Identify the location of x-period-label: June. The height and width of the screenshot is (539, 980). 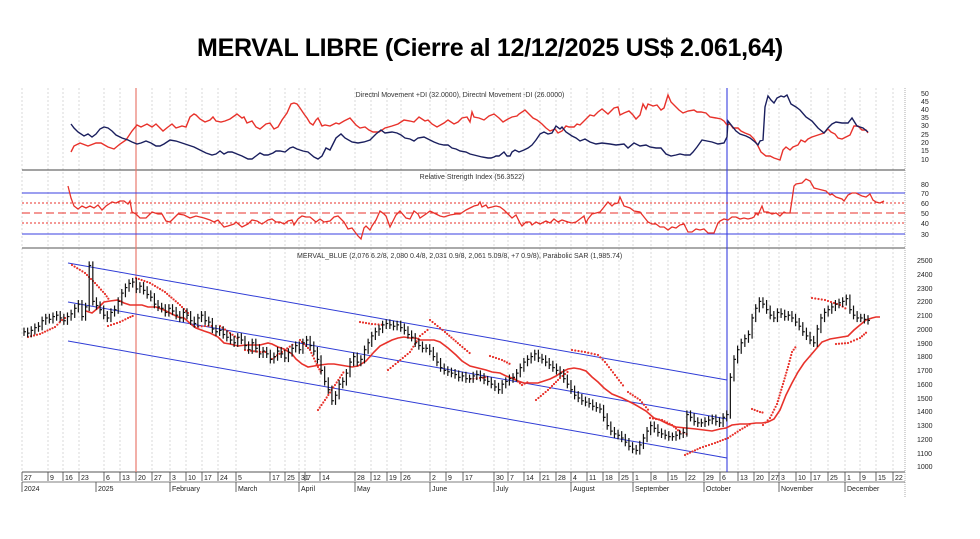
(439, 489).